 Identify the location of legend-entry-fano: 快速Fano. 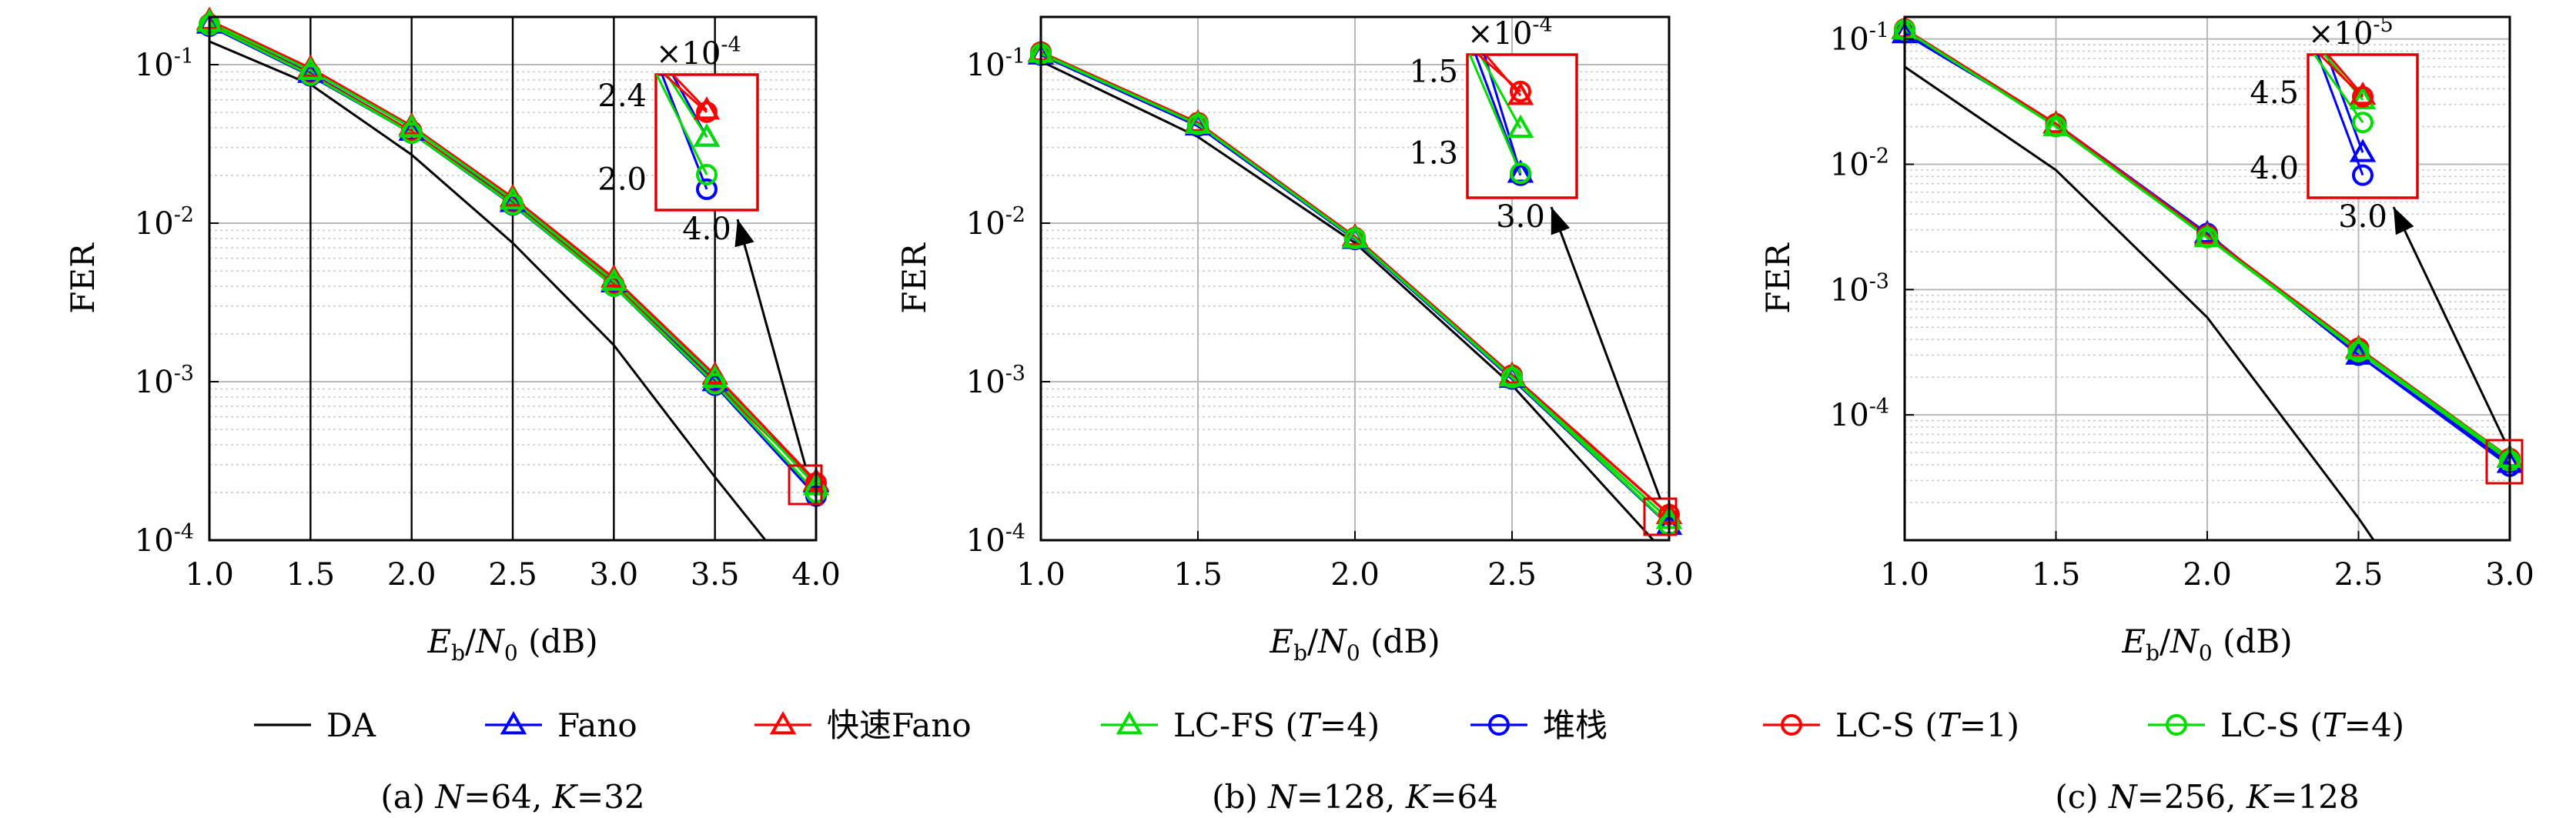
(863, 725).